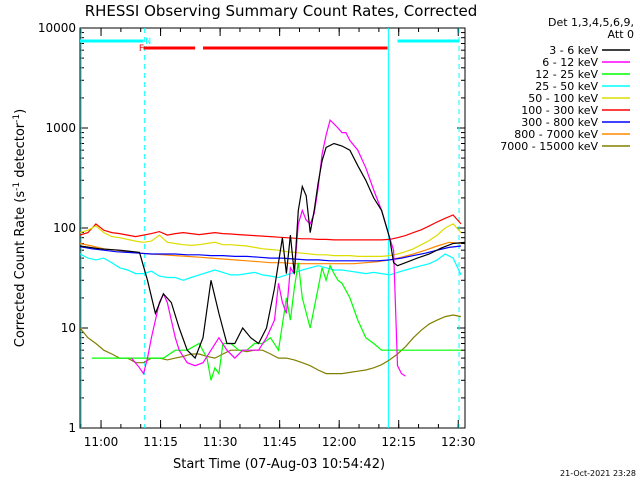 This screenshot has height=480, width=640. Describe the element at coordinates (72, 428) in the screenshot. I see `y-tick-label: 1` at that location.